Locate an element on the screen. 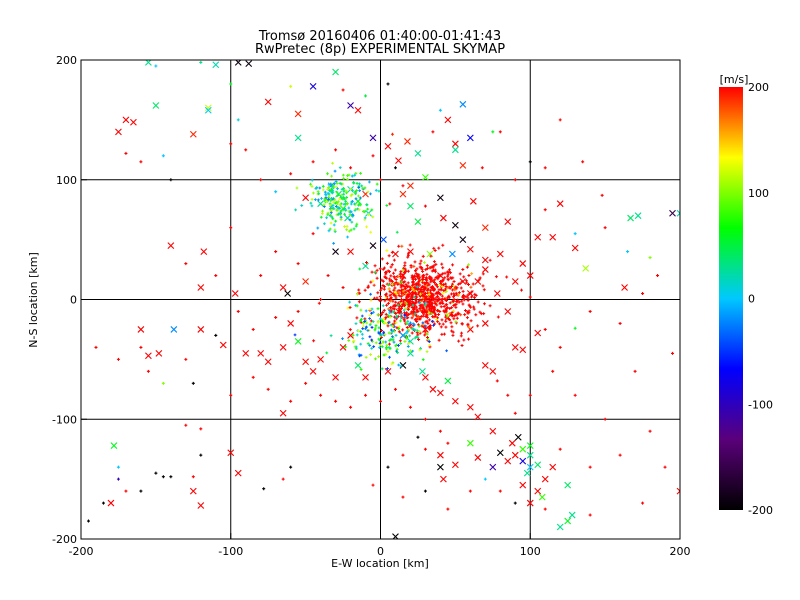 The height and width of the screenshot is (600, 800). colorbar is located at coordinates (731, 298).